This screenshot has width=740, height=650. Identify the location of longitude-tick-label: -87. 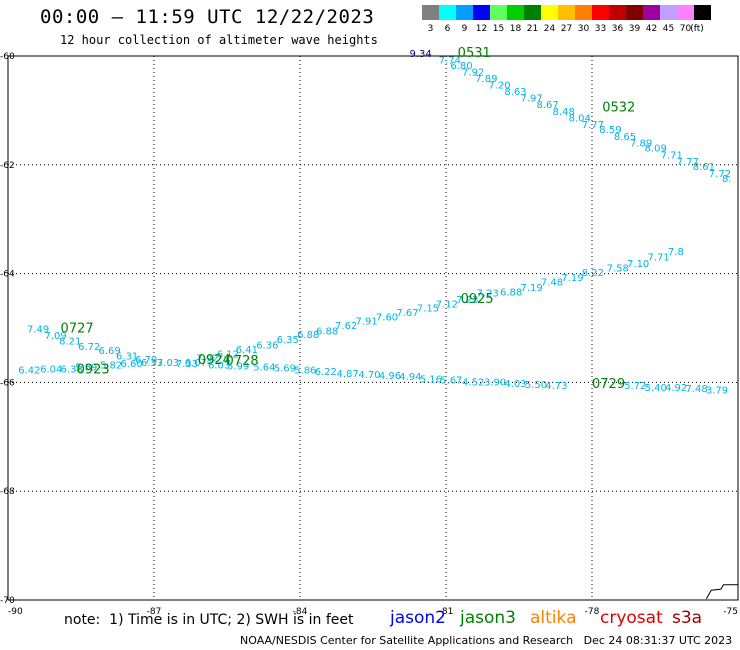
(154, 612).